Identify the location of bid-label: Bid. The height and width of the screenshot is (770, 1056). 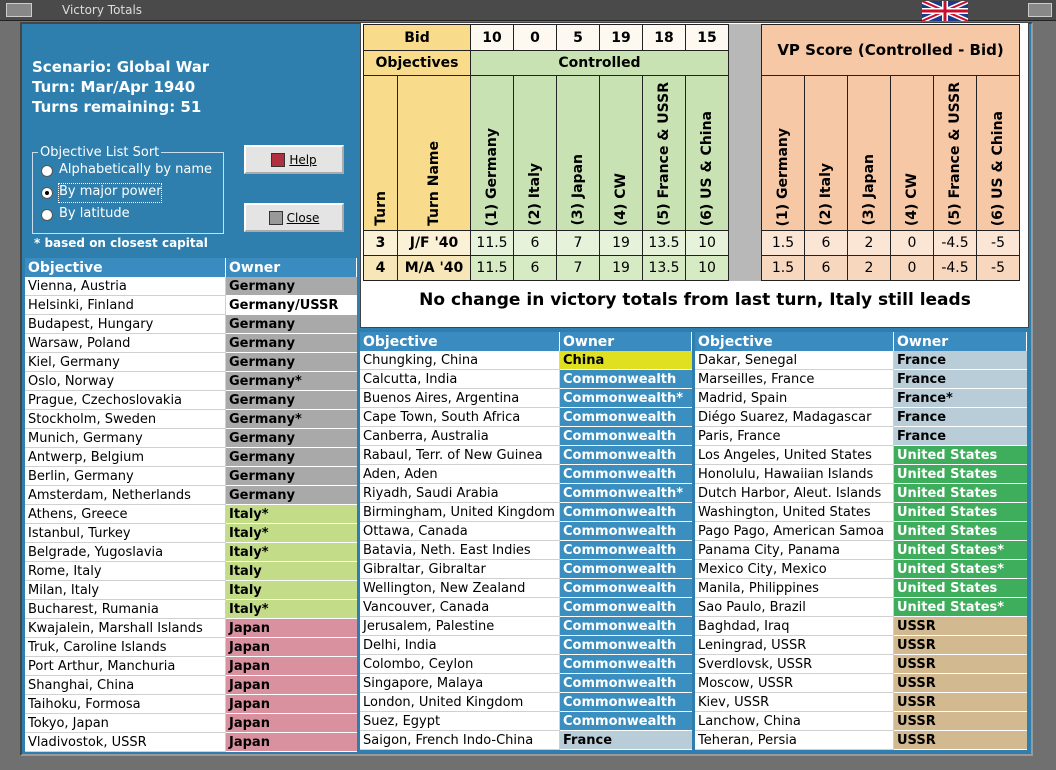
(417, 37).